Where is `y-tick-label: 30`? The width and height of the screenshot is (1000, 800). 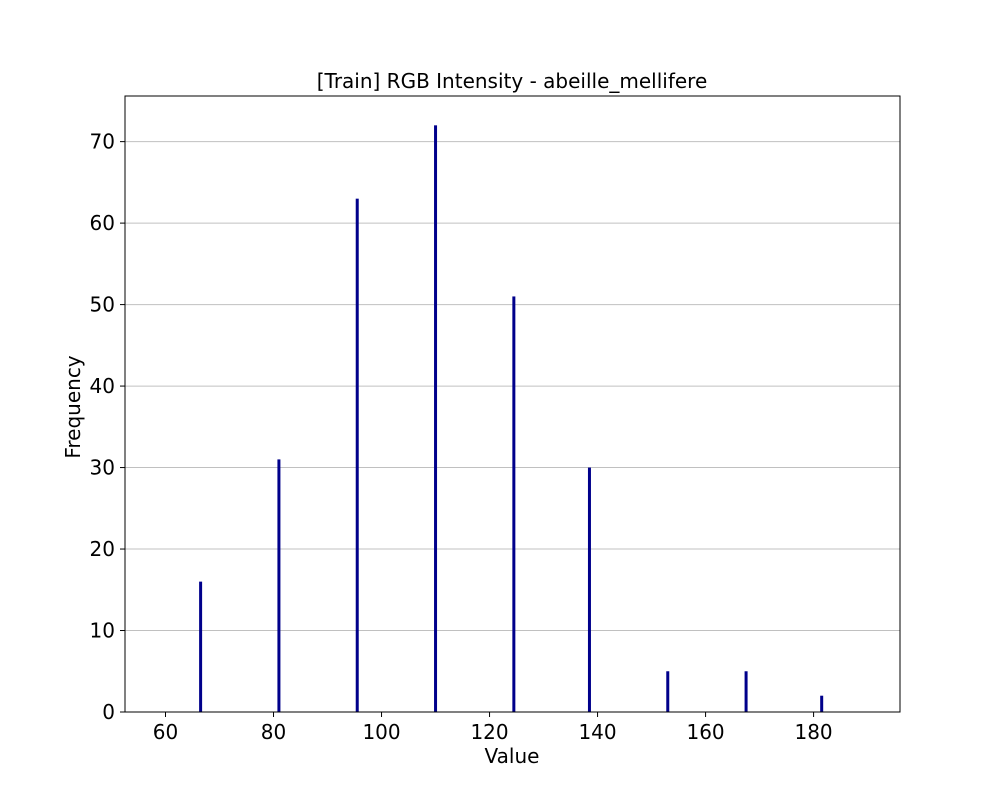 y-tick-label: 30 is located at coordinates (102, 468).